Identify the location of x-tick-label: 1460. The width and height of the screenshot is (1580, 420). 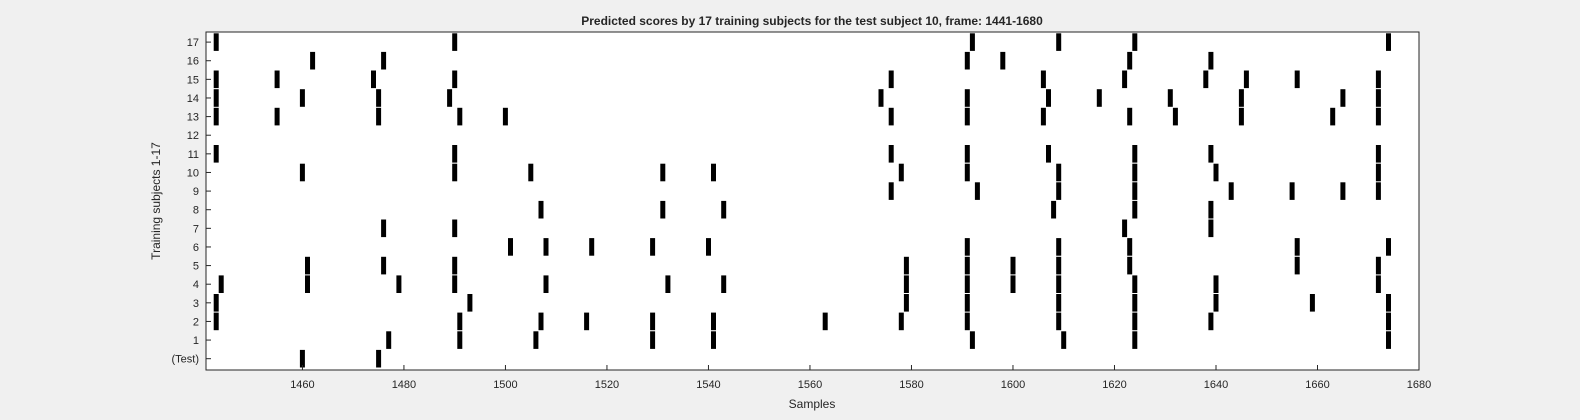
(302, 385).